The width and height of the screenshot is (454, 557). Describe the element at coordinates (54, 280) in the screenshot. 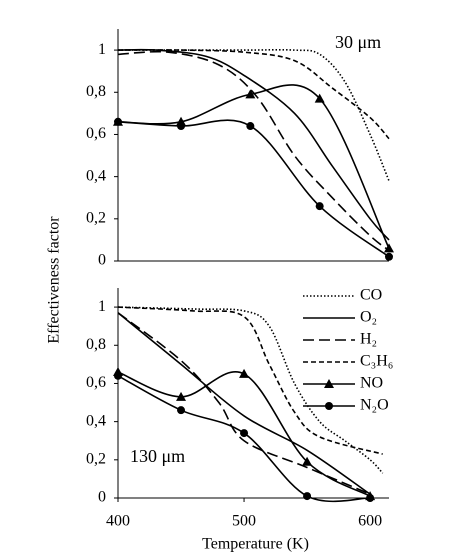

I see `y-axis-label: Effectiveness factor` at that location.